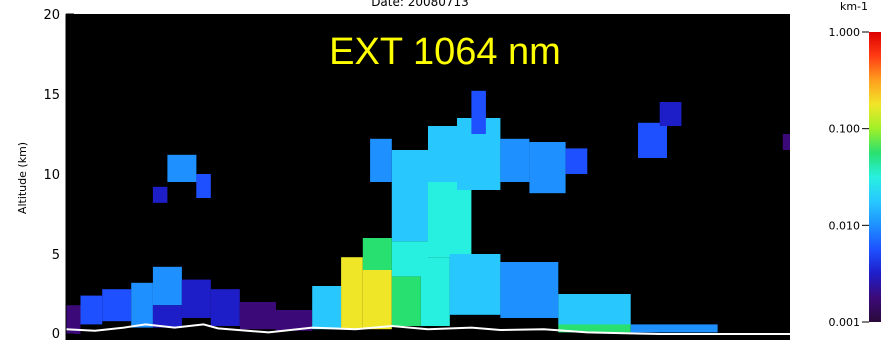 This screenshot has width=894, height=340. I want to click on y-tick-label: 5, so click(56, 255).